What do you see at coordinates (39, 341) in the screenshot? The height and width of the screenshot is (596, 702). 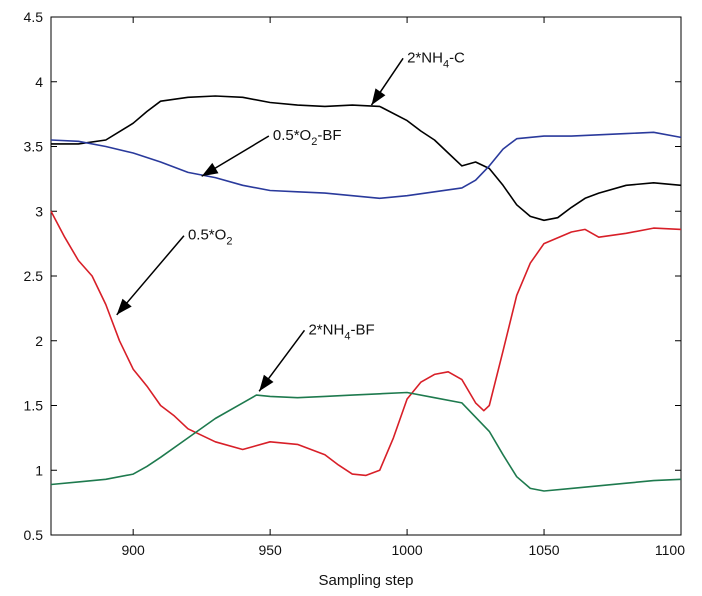 I see `y-tick-label: 2` at bounding box center [39, 341].